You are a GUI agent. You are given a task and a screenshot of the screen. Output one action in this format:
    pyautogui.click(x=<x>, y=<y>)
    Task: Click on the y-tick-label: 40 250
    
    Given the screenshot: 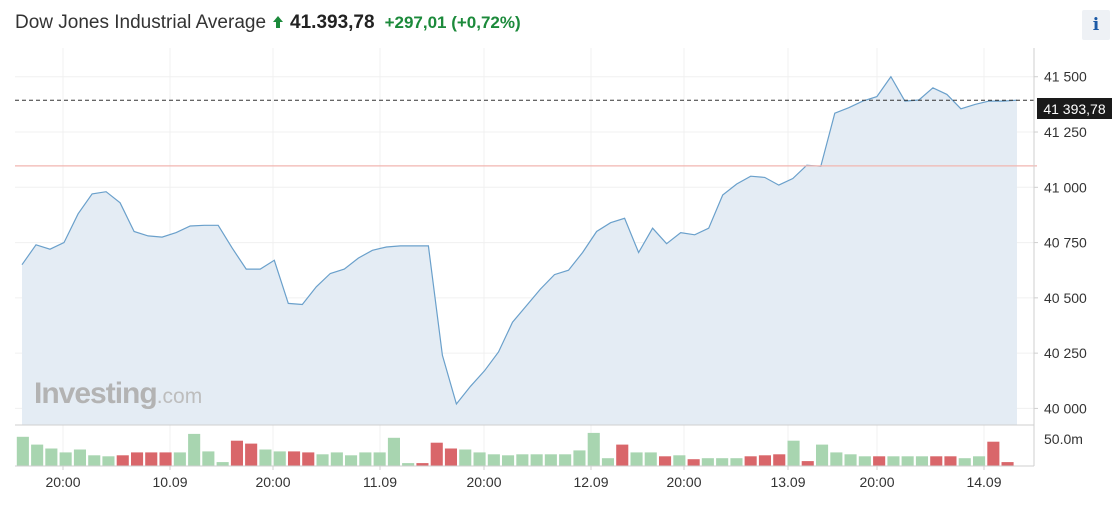 What is the action you would take?
    pyautogui.click(x=1065, y=353)
    